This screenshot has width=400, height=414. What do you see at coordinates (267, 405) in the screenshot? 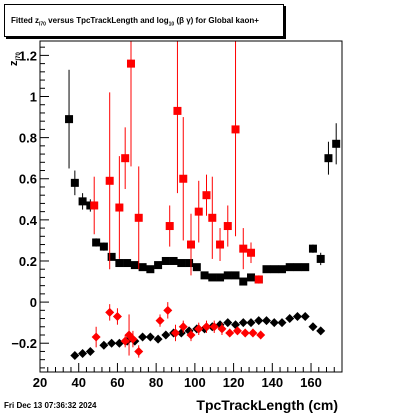
I see `x-axis-label: TpcTrackLength (cm)` at bounding box center [267, 405].